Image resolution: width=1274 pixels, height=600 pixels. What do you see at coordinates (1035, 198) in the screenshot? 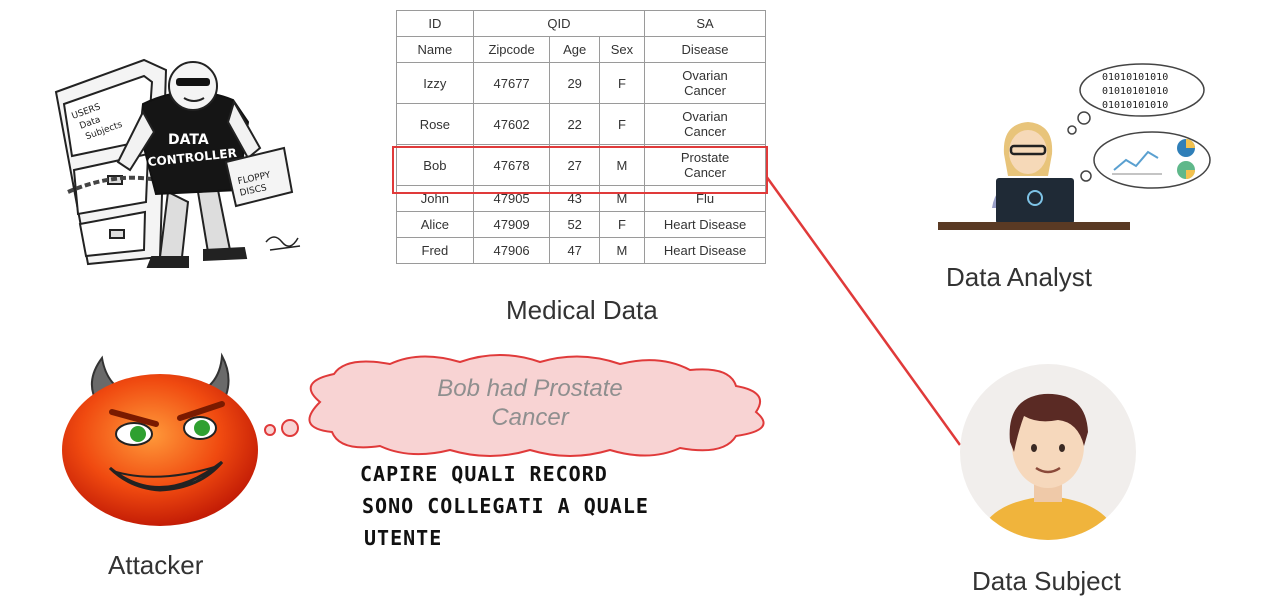
I see `laptop-logo` at bounding box center [1035, 198].